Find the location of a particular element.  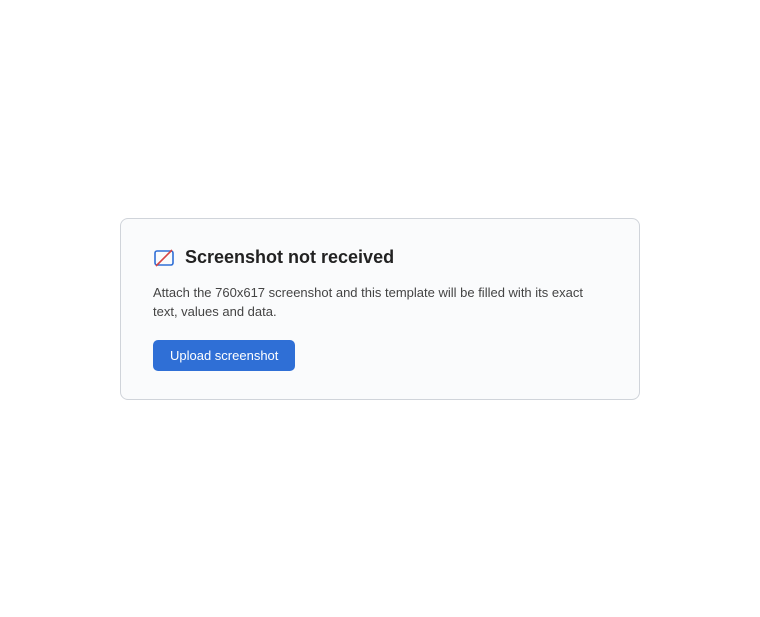

image-missing-icon is located at coordinates (164, 258).